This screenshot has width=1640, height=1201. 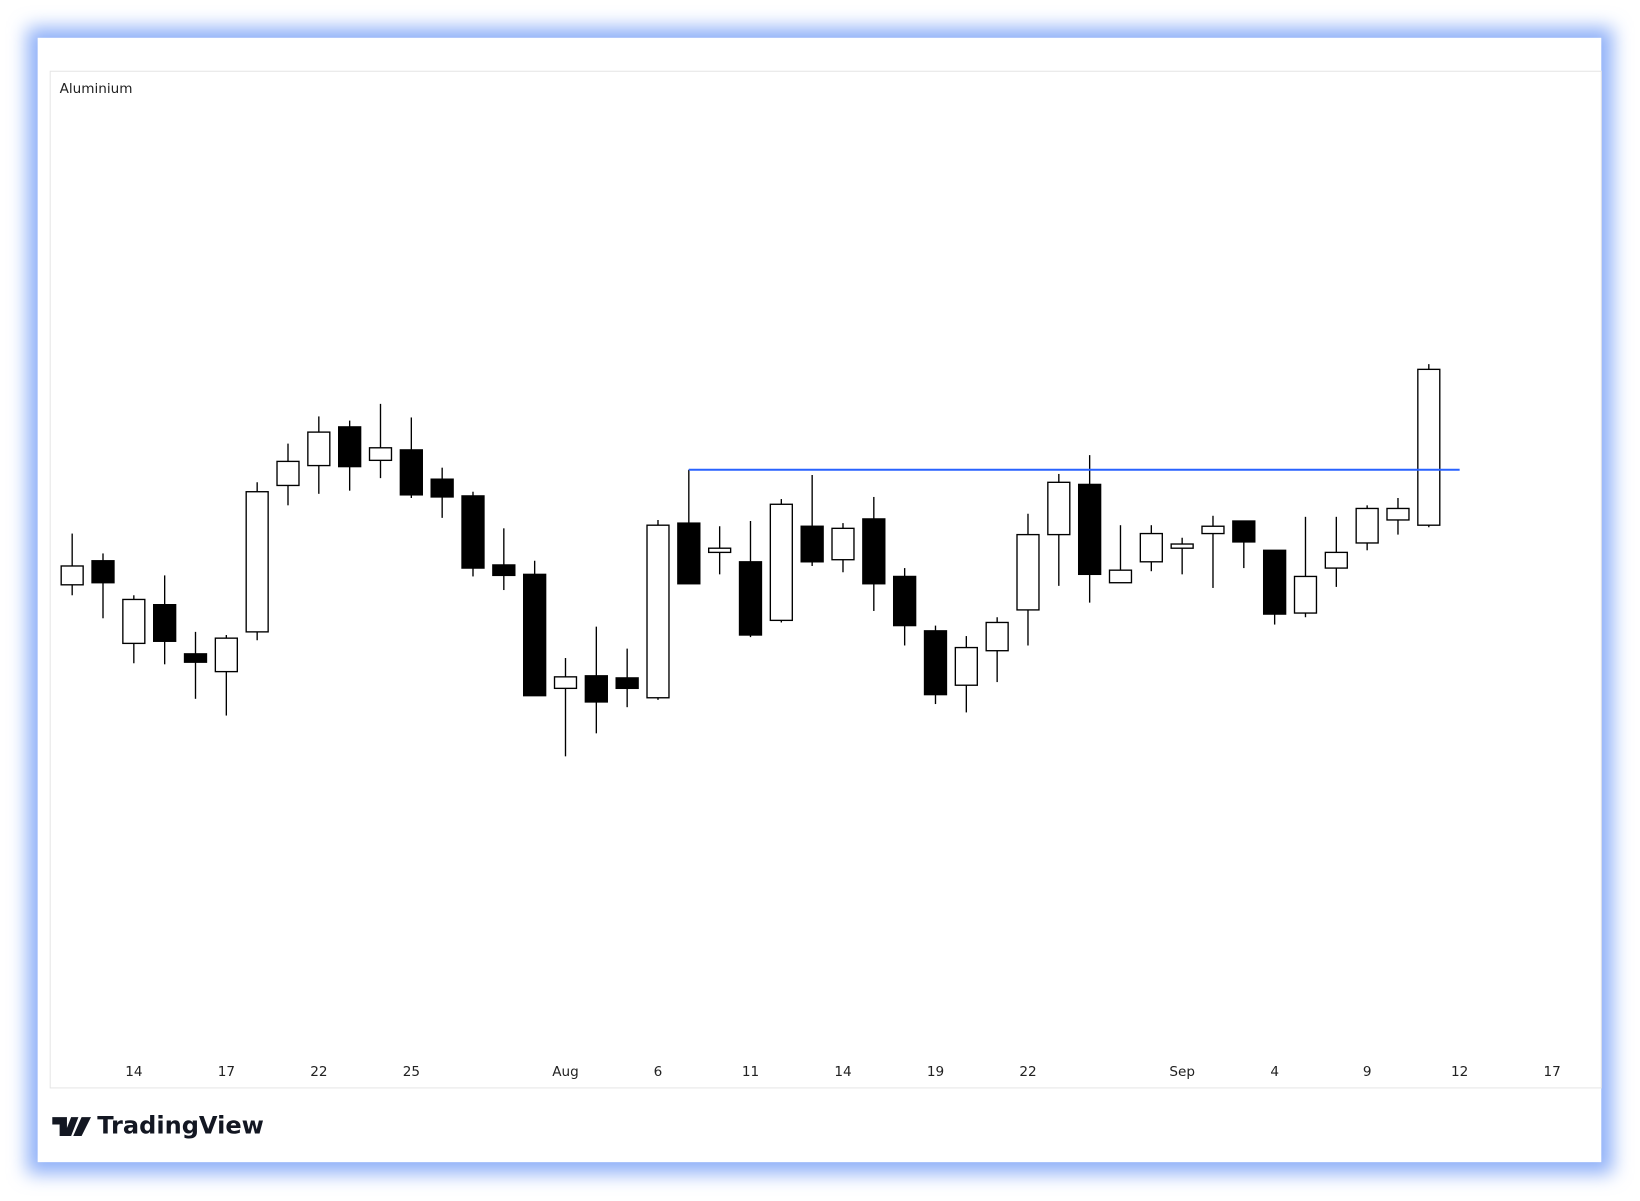 I want to click on x-tick-label: Aug, so click(x=565, y=1072).